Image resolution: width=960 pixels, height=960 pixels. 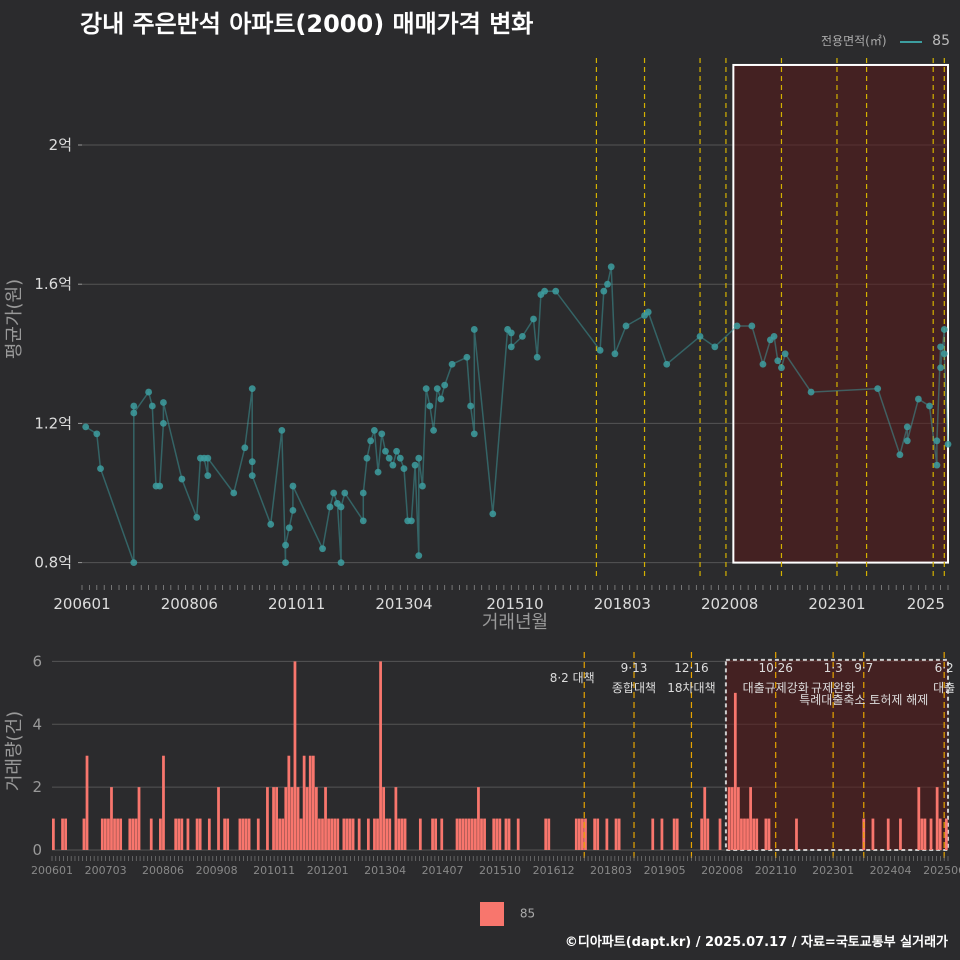 What do you see at coordinates (52, 870) in the screenshot?
I see `bar-x-tick-label: 200601` at bounding box center [52, 870].